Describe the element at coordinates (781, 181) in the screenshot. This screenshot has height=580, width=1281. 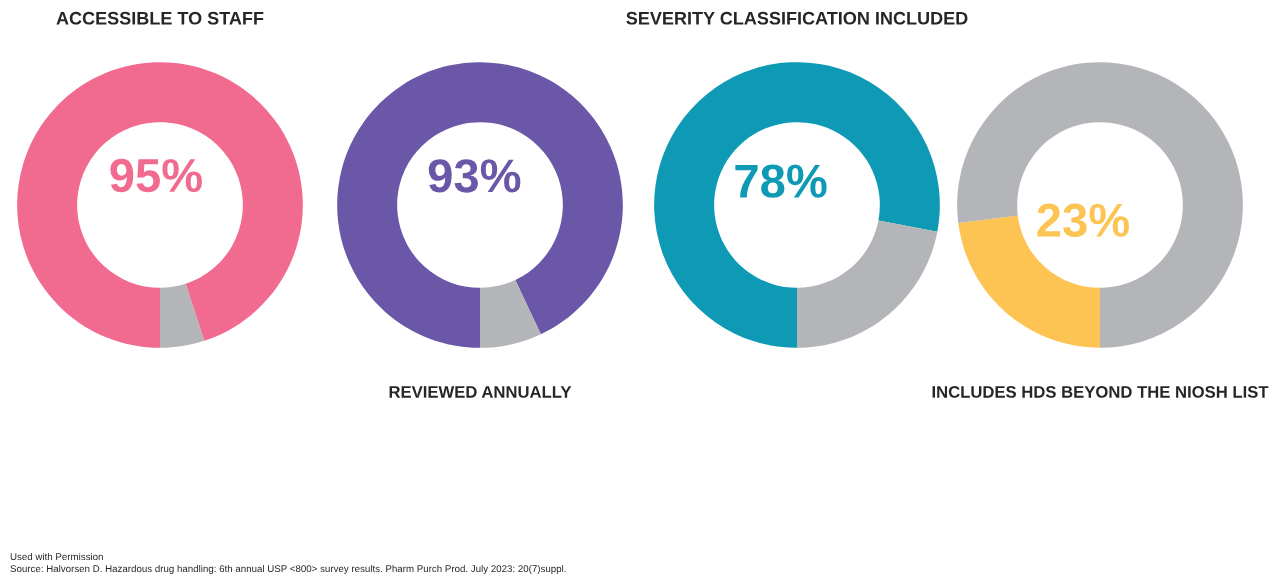
I see `data-label: 78%` at that location.